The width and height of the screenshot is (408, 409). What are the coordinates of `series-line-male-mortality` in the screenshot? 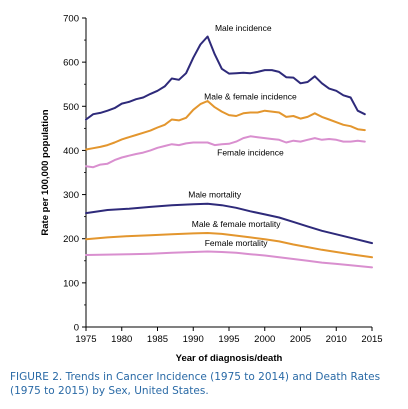 It's located at (229, 223).